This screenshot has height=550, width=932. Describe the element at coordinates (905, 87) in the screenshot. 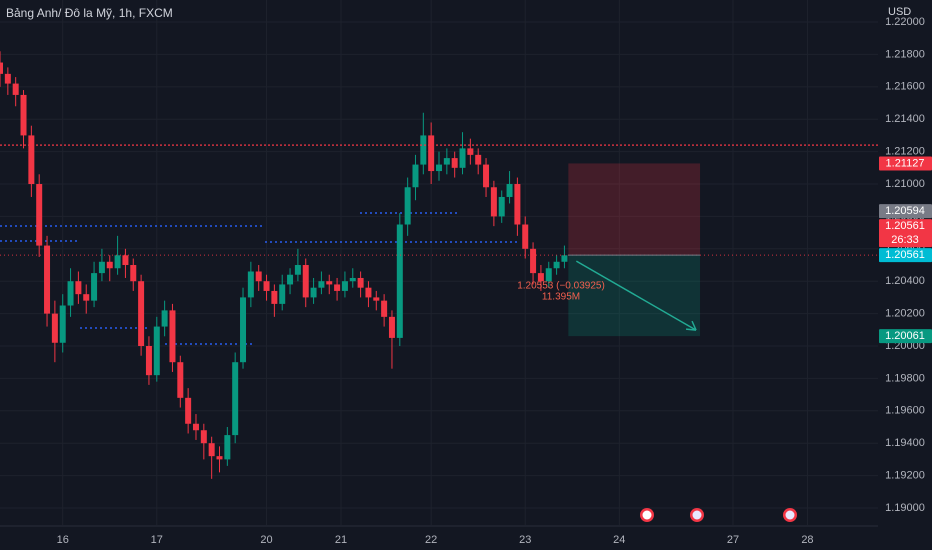

I see `y-tick-label: 1.21600` at that location.